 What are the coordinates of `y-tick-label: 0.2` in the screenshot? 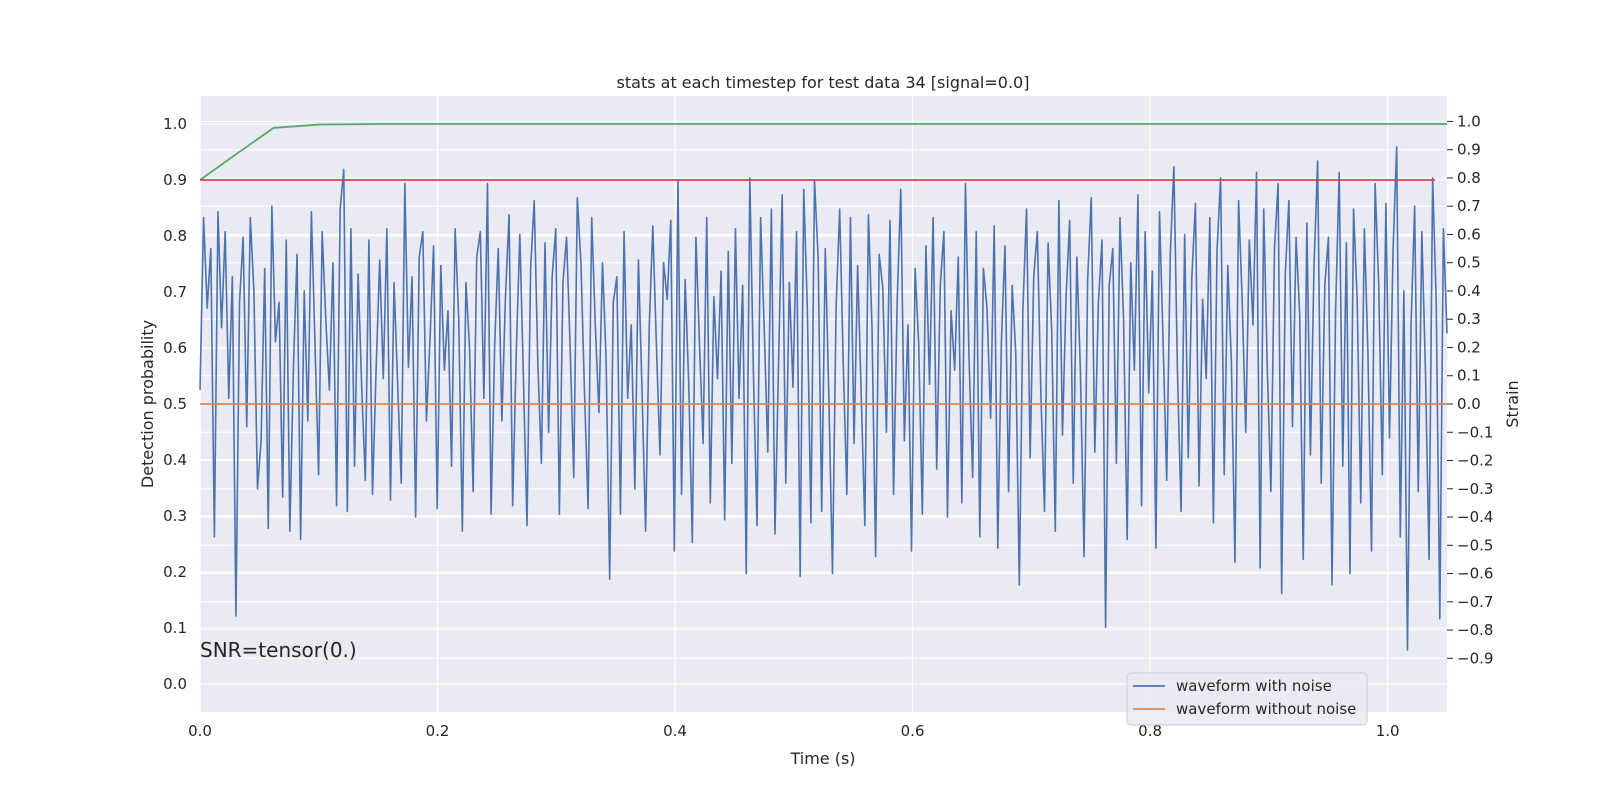 It's located at (175, 572).